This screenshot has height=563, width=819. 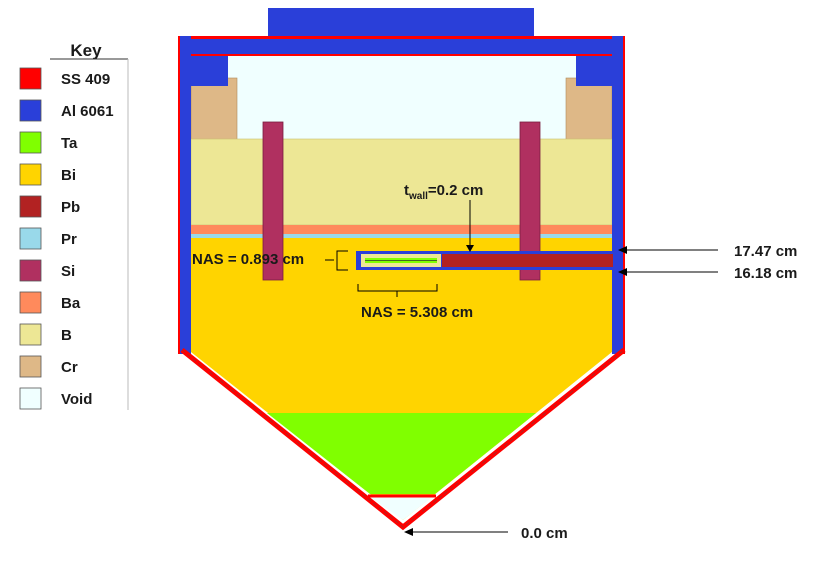 What do you see at coordinates (71, 303) in the screenshot?
I see `key-label: Ba` at bounding box center [71, 303].